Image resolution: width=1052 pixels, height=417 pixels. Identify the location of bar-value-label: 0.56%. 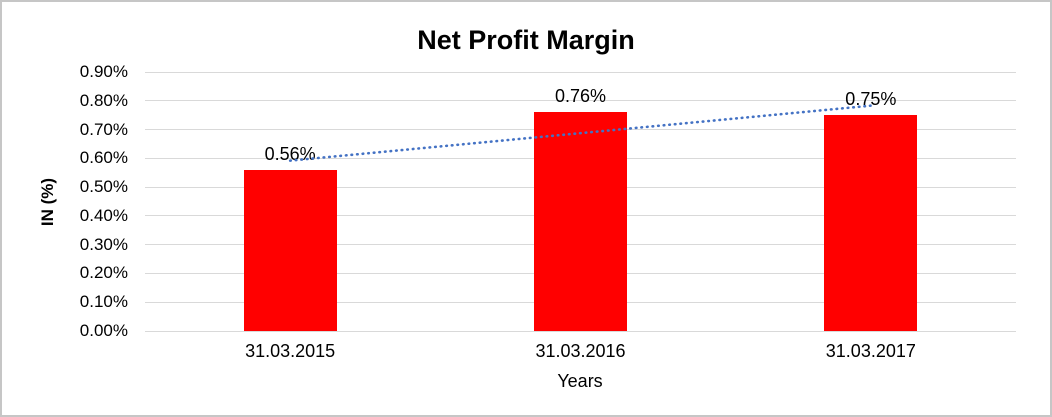
(290, 153).